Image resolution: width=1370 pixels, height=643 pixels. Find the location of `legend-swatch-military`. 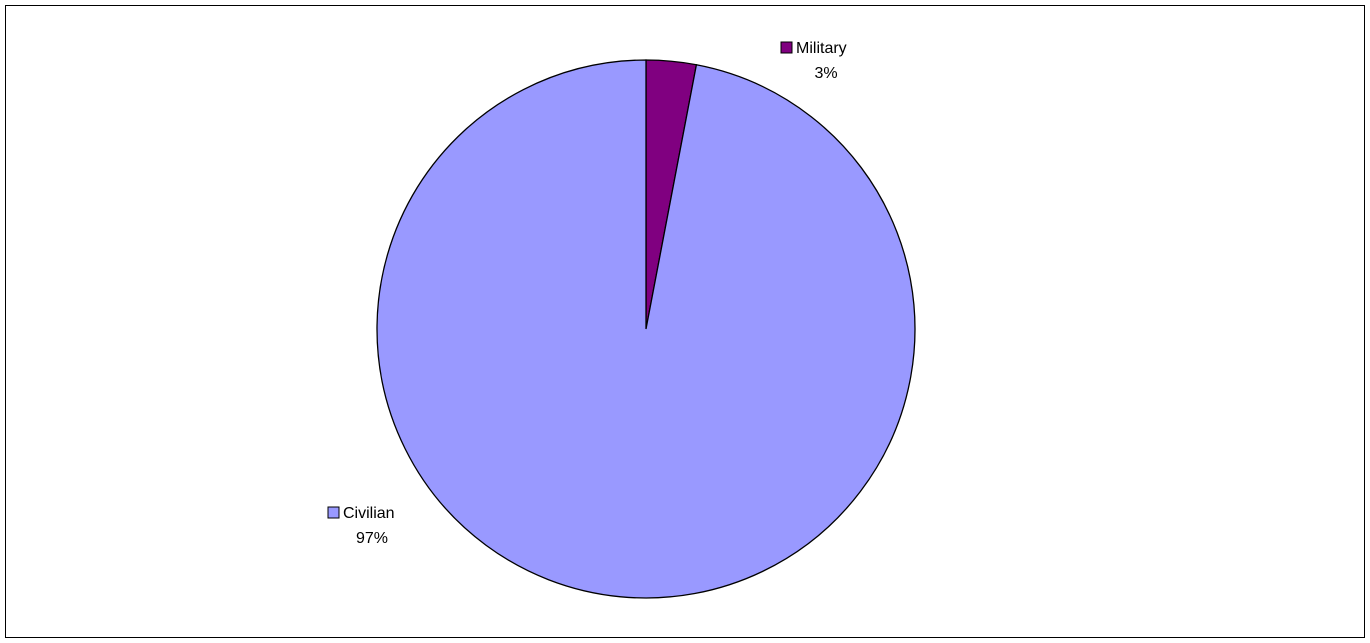

legend-swatch-military is located at coordinates (786, 47).